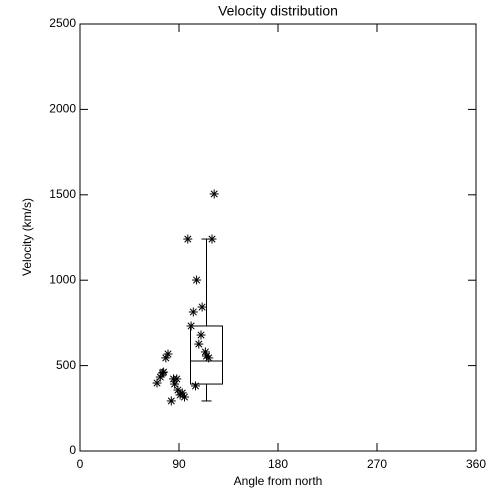 The height and width of the screenshot is (500, 500). Describe the element at coordinates (278, 464) in the screenshot. I see `x-tick-label: 180` at that location.